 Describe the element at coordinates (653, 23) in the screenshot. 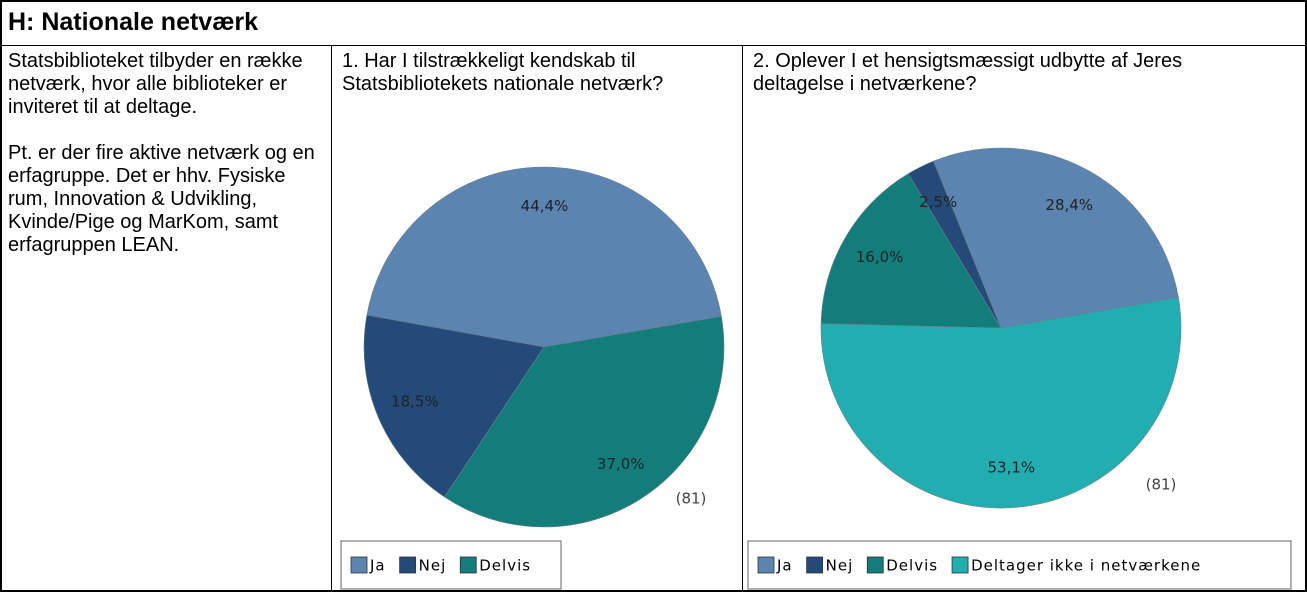

I see `section-title: H: Nationale netværk` at that location.